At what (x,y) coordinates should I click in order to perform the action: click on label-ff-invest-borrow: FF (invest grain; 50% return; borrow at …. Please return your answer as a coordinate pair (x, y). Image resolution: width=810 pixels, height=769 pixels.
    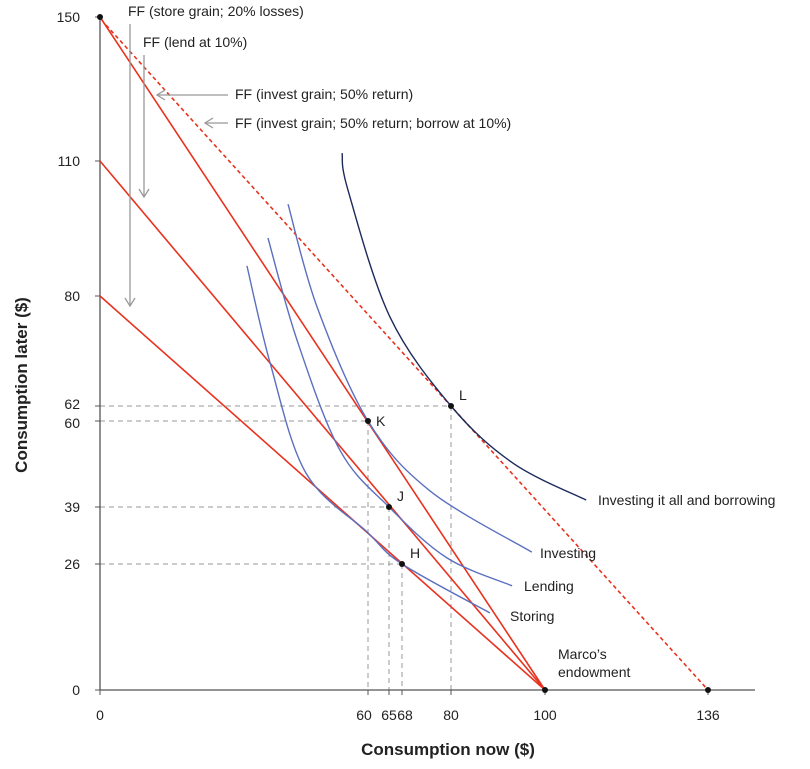
    Looking at the image, I should click on (373, 123).